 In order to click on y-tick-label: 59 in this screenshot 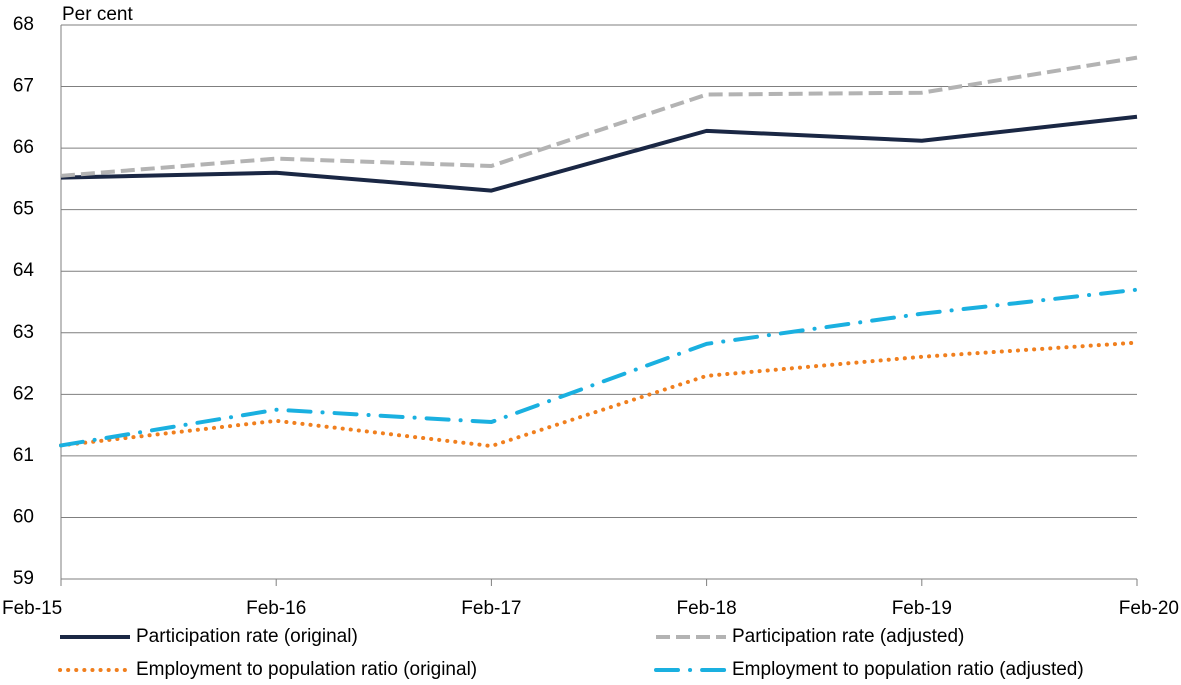, I will do `click(23, 578)`.